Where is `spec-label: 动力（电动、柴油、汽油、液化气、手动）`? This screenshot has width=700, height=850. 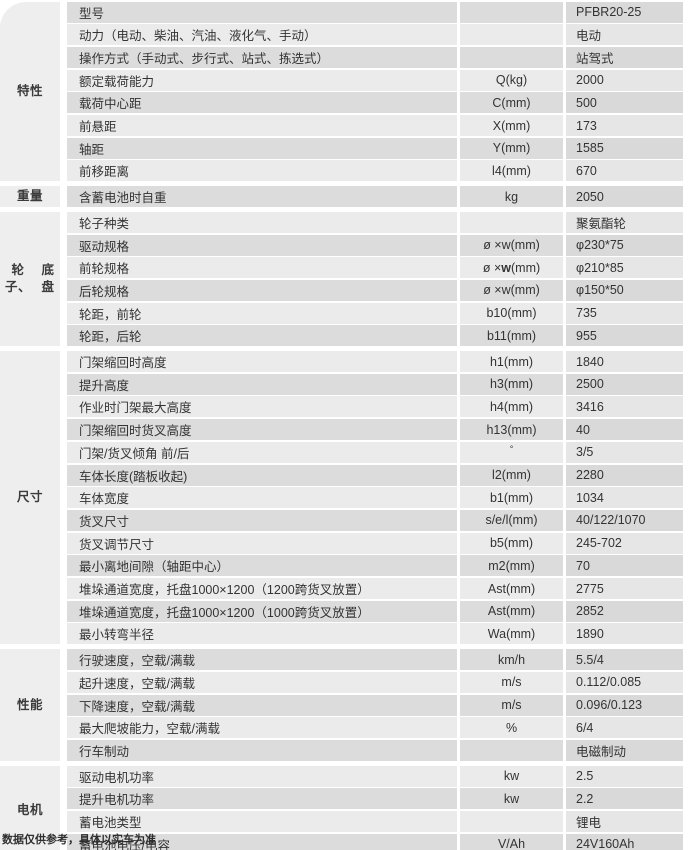 spec-label: 动力（电动、柴油、汽油、液化气、手动） is located at coordinates (262, 35).